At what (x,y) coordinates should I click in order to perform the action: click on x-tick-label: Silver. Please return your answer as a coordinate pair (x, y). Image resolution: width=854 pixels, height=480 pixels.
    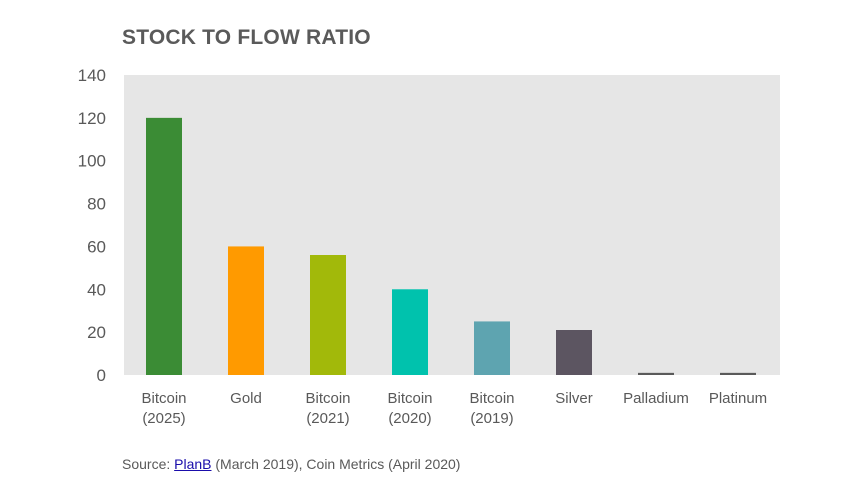
    Looking at the image, I should click on (574, 398).